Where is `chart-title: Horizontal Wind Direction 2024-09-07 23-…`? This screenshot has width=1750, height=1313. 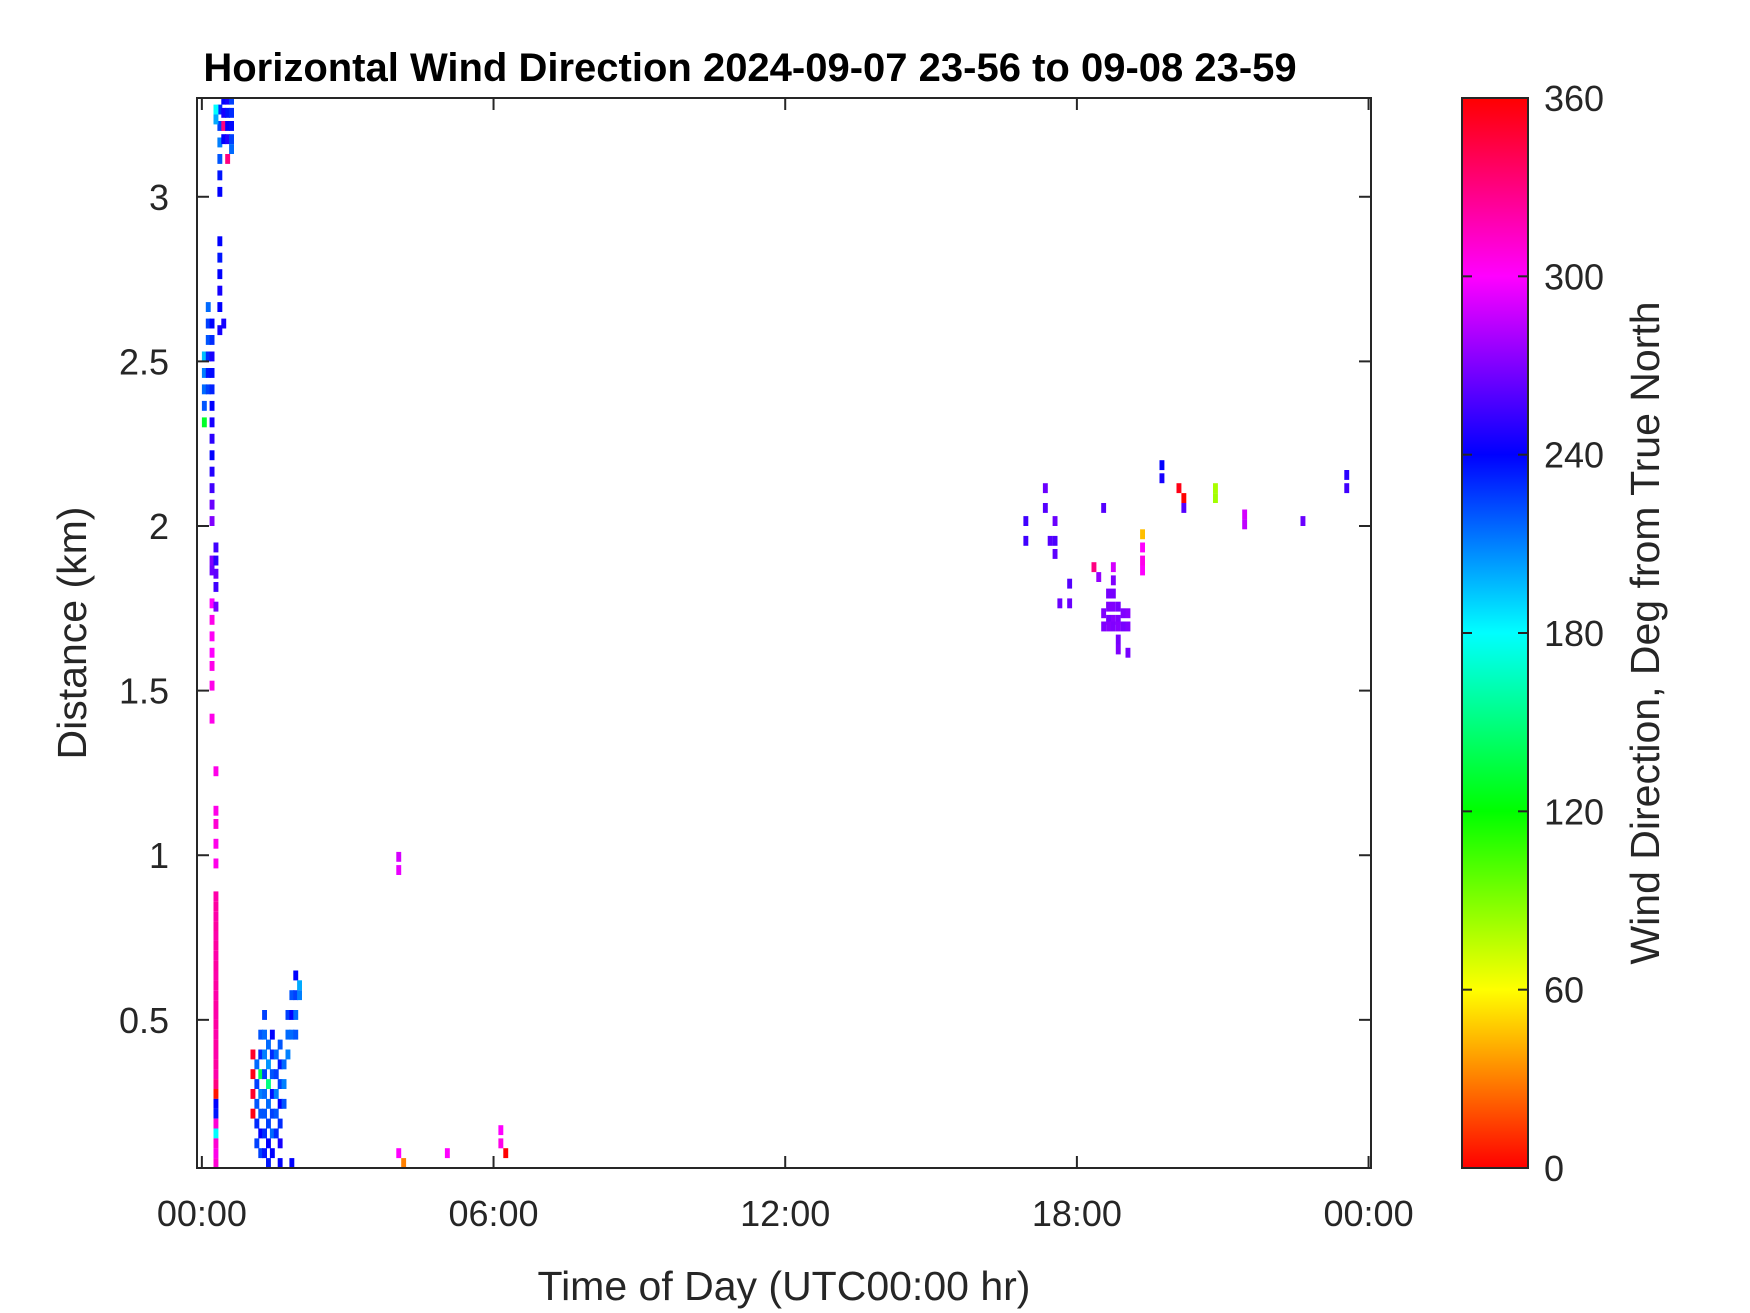
chart-title: Horizontal Wind Direction 2024-09-07 23-… is located at coordinates (749, 68).